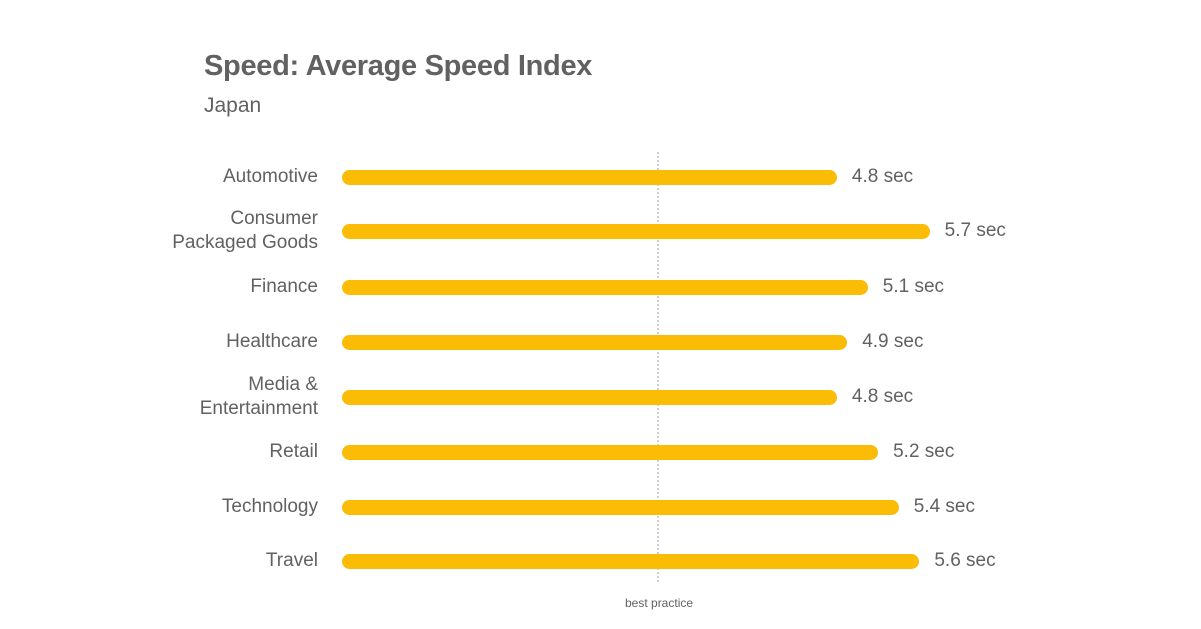 This screenshot has width=1201, height=629. What do you see at coordinates (208, 342) in the screenshot?
I see `category-label: Healthcare` at bounding box center [208, 342].